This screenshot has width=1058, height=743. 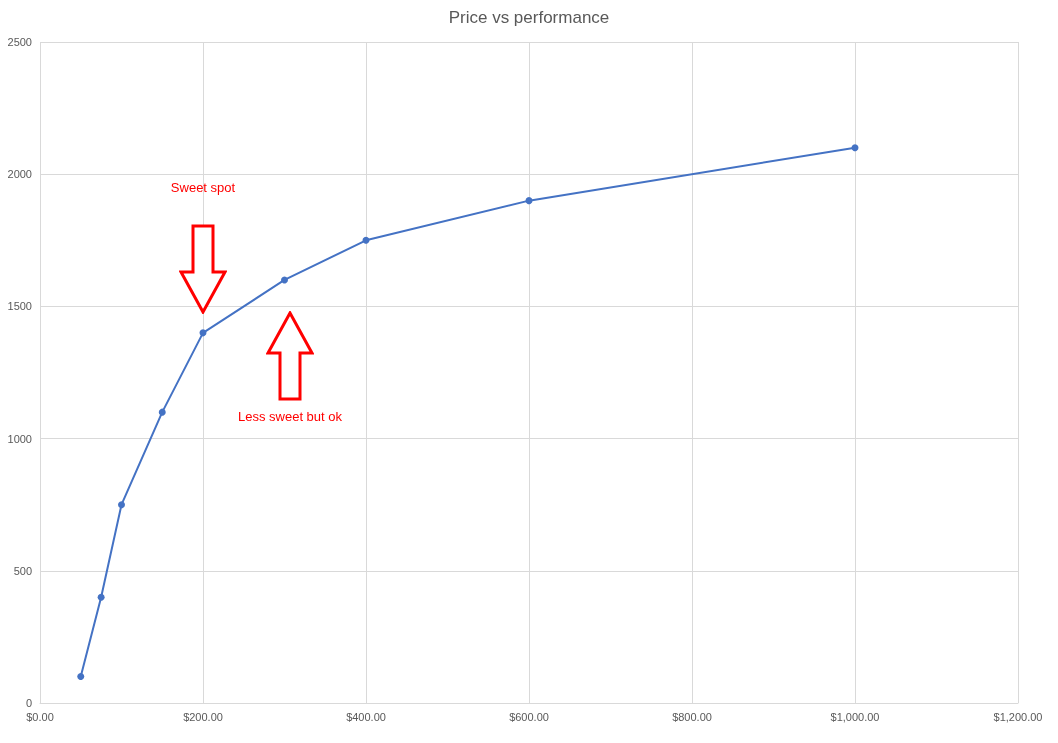 I want to click on x-tick-label: $400.00, so click(x=366, y=716).